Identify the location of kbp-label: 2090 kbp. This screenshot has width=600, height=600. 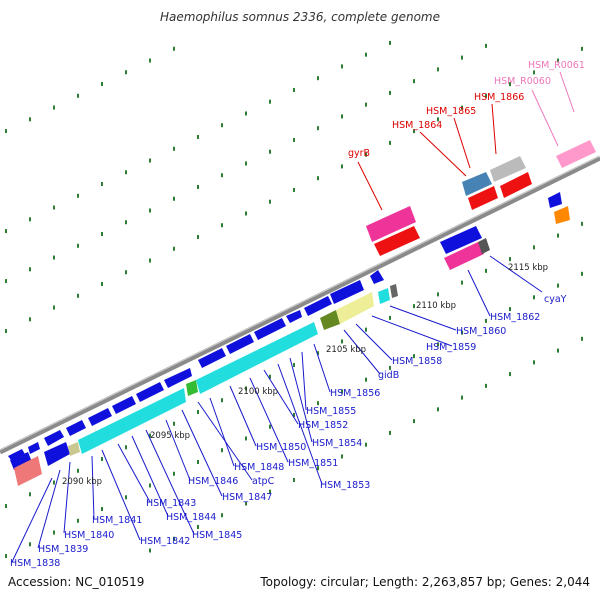
(82, 482).